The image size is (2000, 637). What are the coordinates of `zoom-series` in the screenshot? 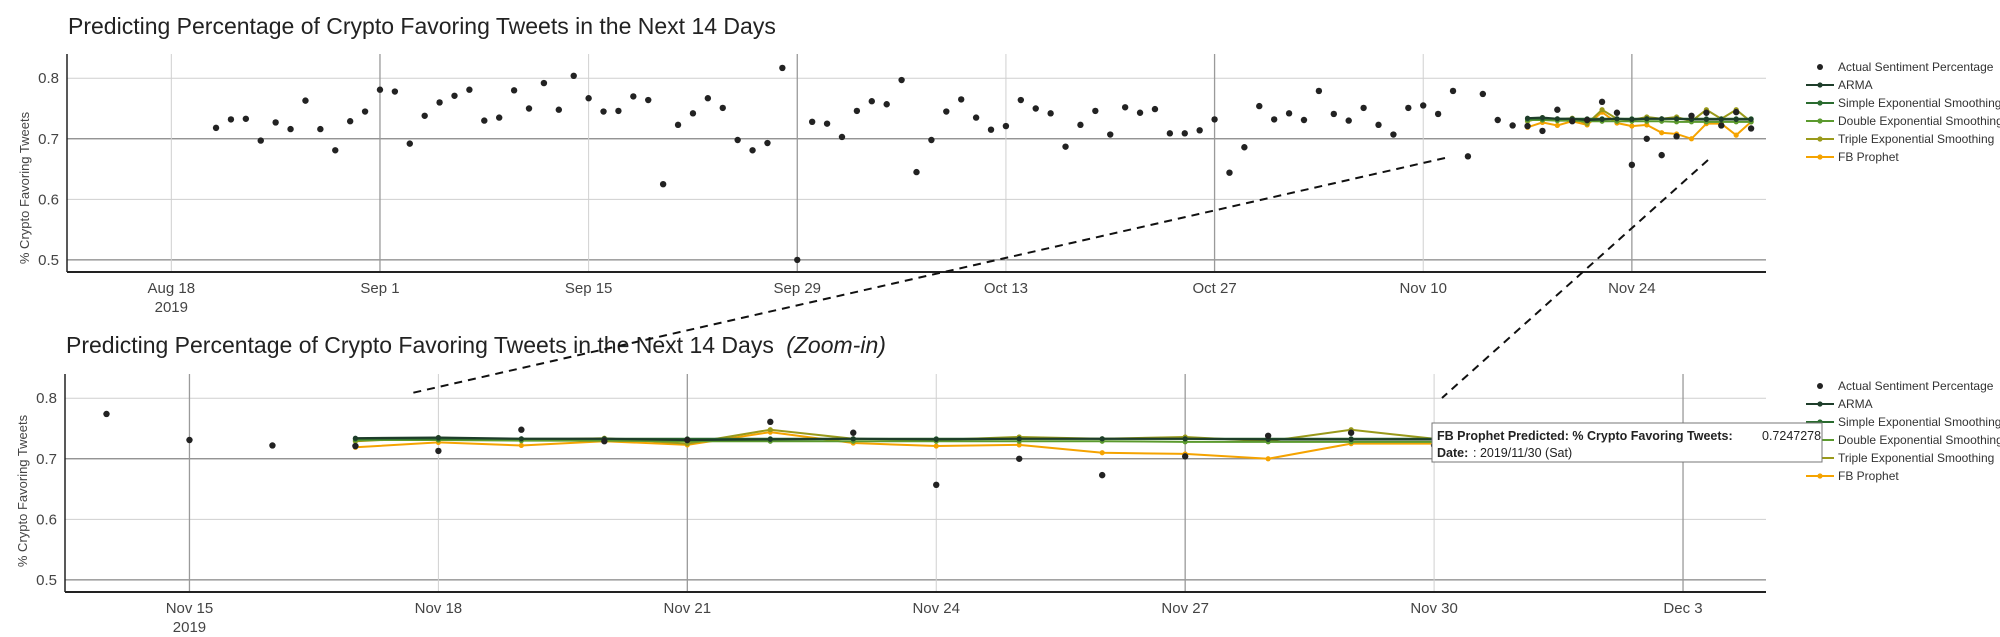 It's located at (977, 444).